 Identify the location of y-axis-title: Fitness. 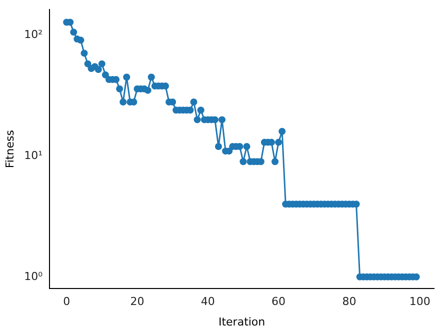
(9, 149).